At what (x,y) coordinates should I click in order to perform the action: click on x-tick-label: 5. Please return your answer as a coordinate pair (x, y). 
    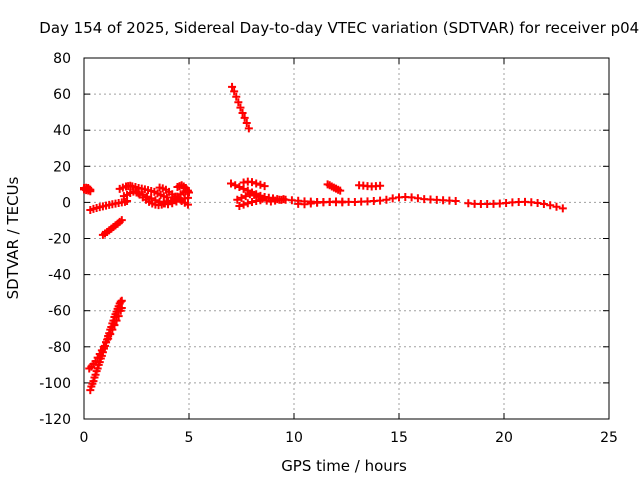
    Looking at the image, I should click on (189, 438).